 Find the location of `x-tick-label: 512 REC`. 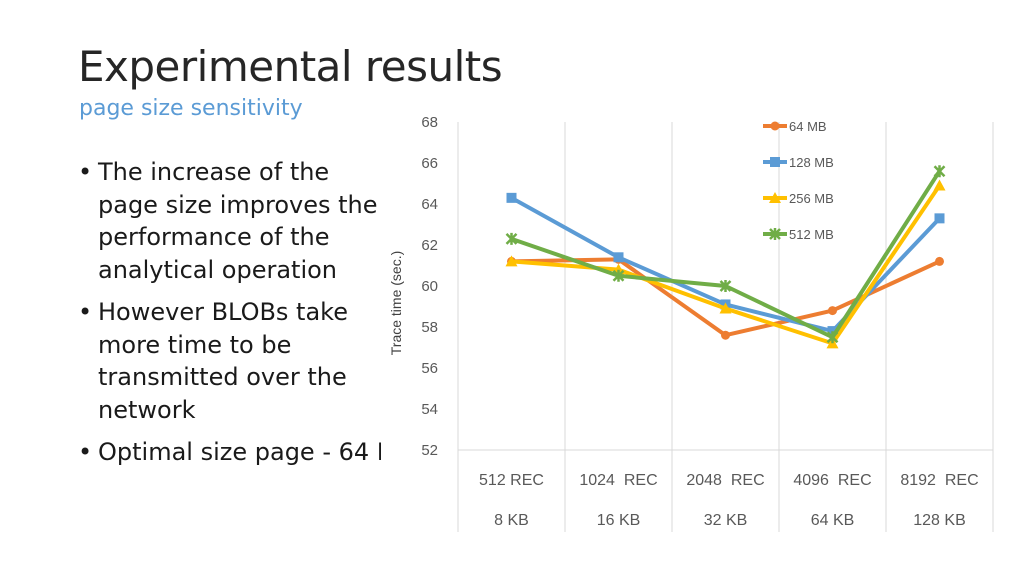

x-tick-label: 512 REC is located at coordinates (511, 480).